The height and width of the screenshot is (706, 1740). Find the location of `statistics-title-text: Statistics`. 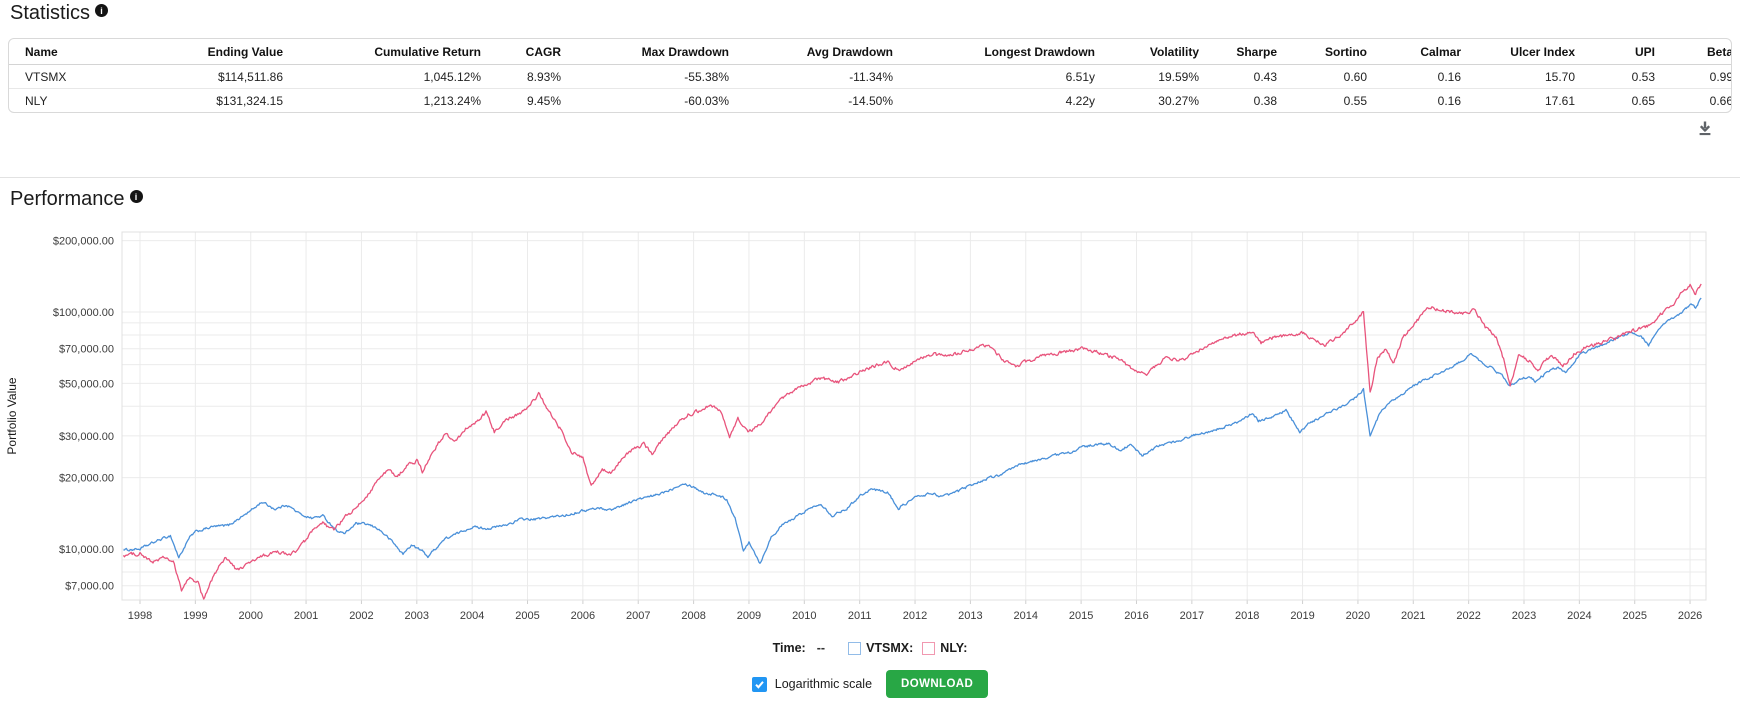

statistics-title-text: Statistics is located at coordinates (50, 13).